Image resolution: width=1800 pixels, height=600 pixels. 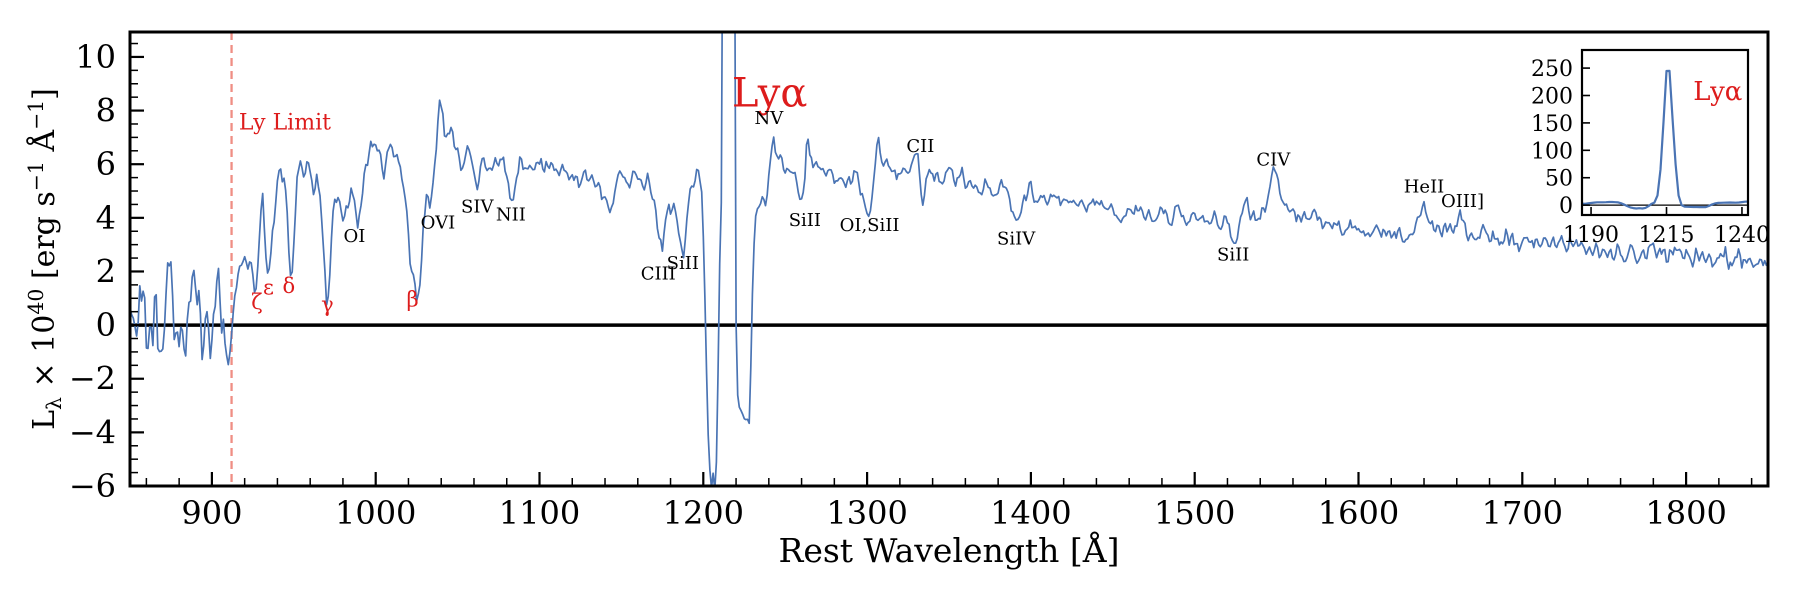 I want to click on x-tick-label: 1000, so click(x=375, y=513).